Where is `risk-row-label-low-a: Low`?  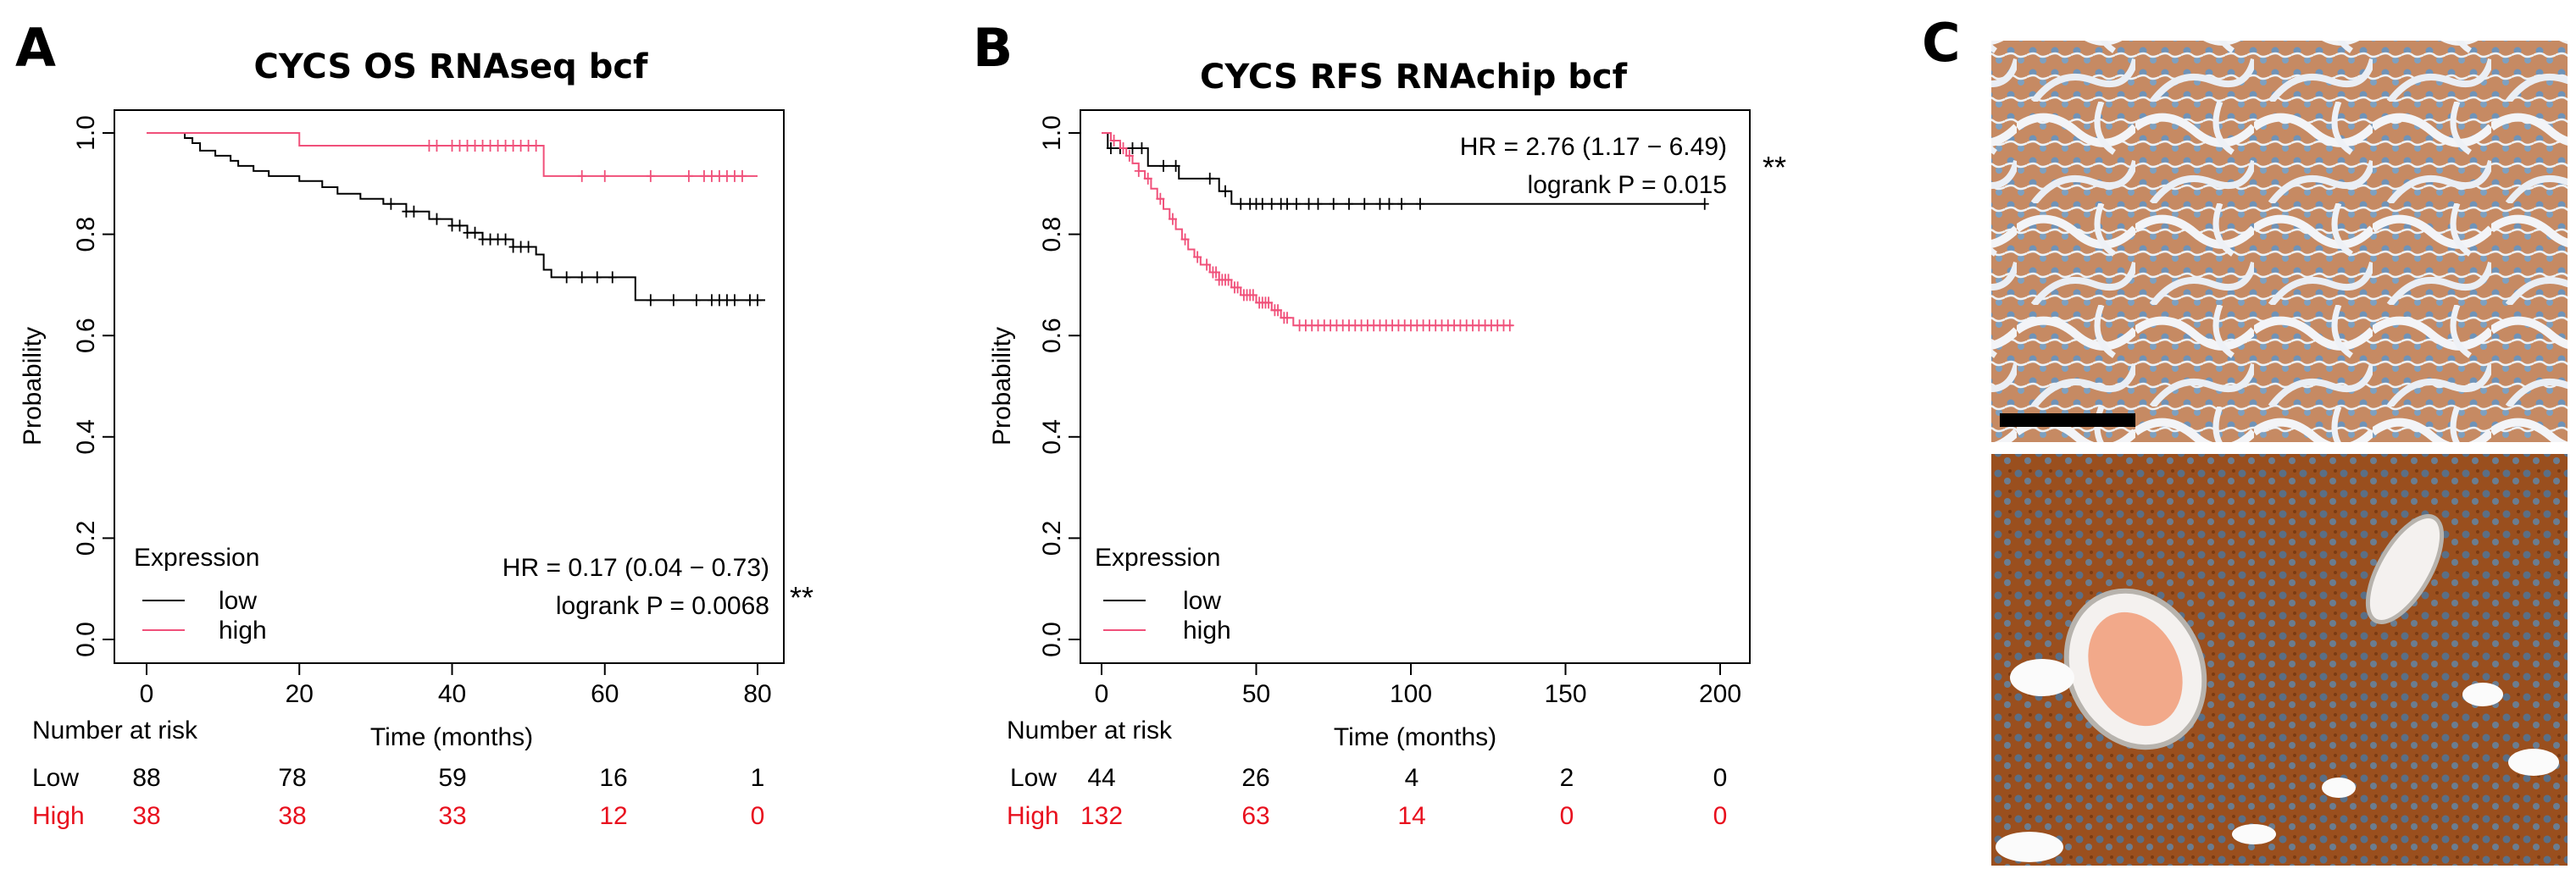
risk-row-label-low-a: Low is located at coordinates (55, 778).